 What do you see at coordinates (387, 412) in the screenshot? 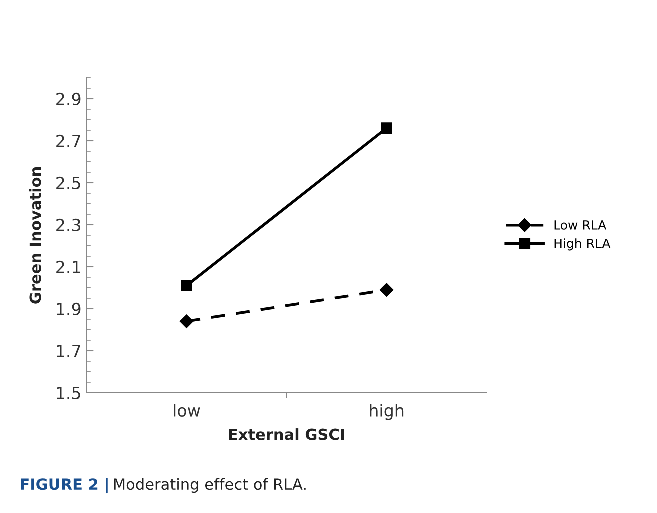
I see `x-tick-label: high` at bounding box center [387, 412].